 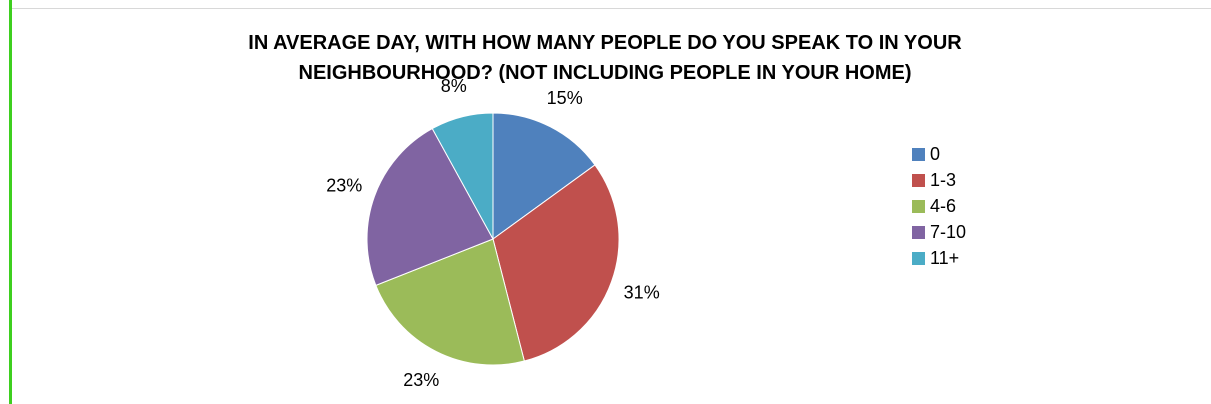 I want to click on legend-item-7-10: 7-10, so click(x=939, y=232).